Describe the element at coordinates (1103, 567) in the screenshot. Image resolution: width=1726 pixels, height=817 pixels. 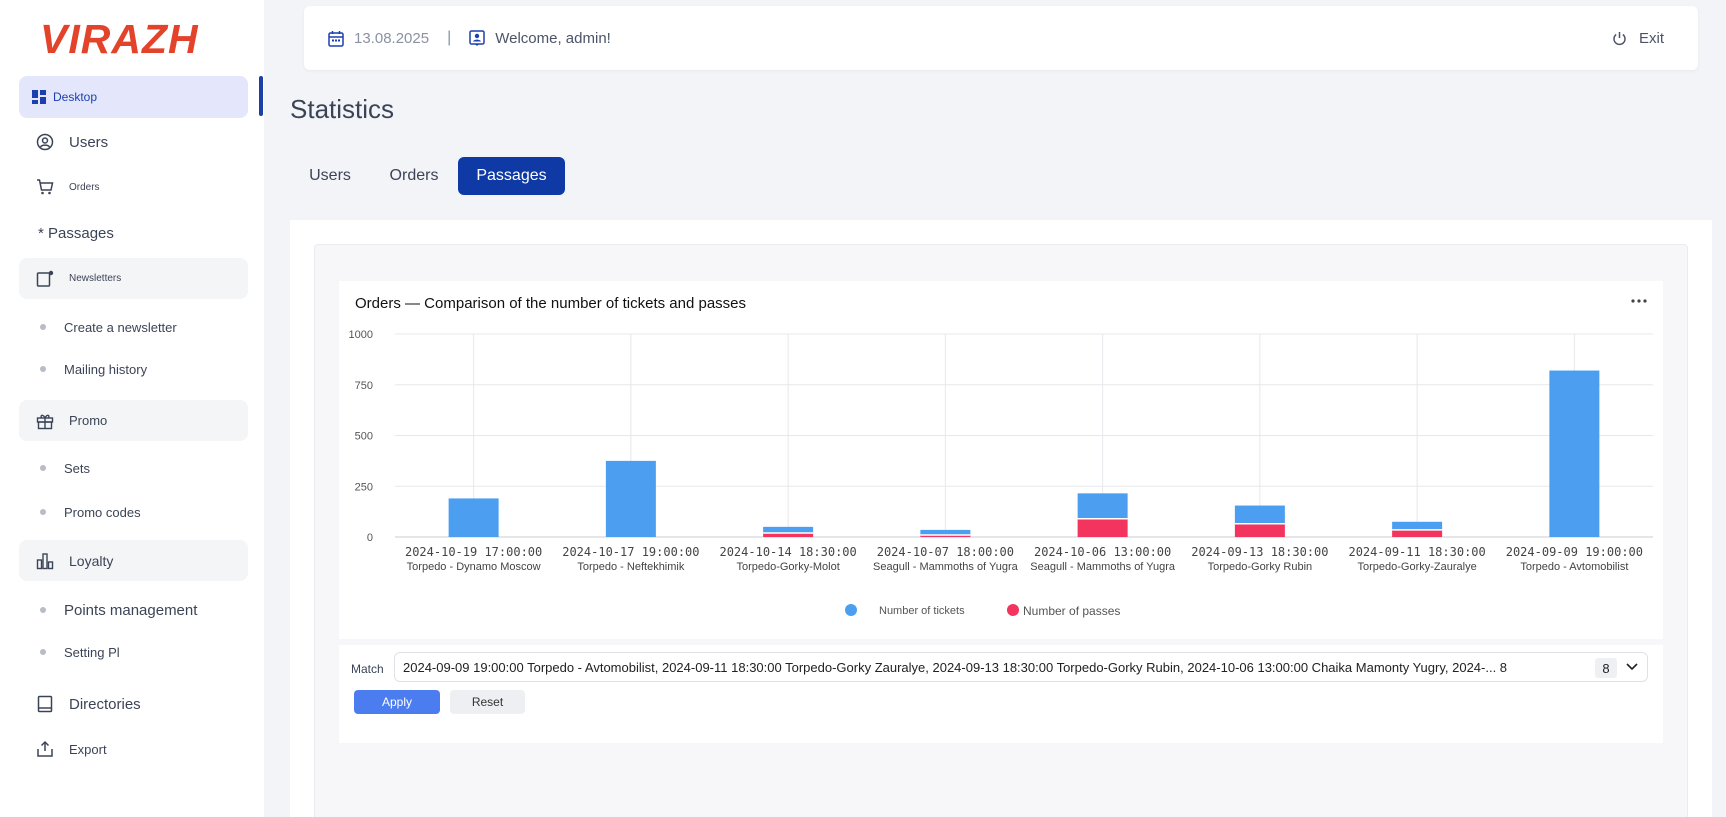
I see `x-subcategory-label: Seagull - Mammoths of Yugra` at that location.